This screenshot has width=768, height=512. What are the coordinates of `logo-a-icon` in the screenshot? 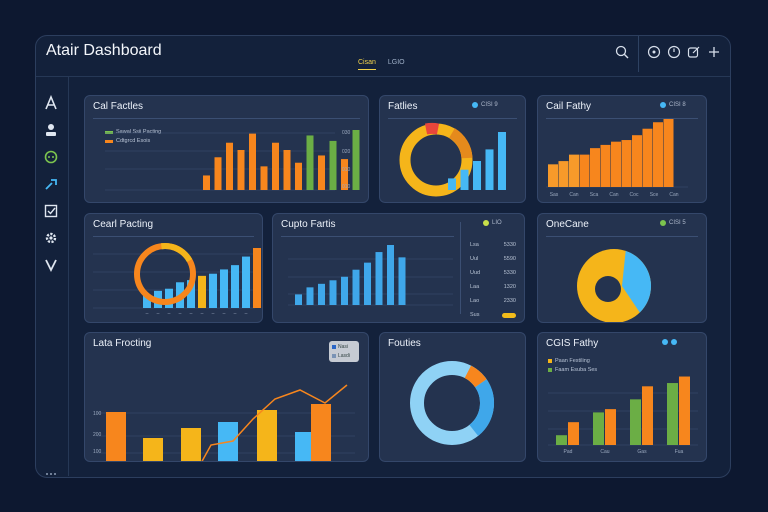 It's located at (51, 103).